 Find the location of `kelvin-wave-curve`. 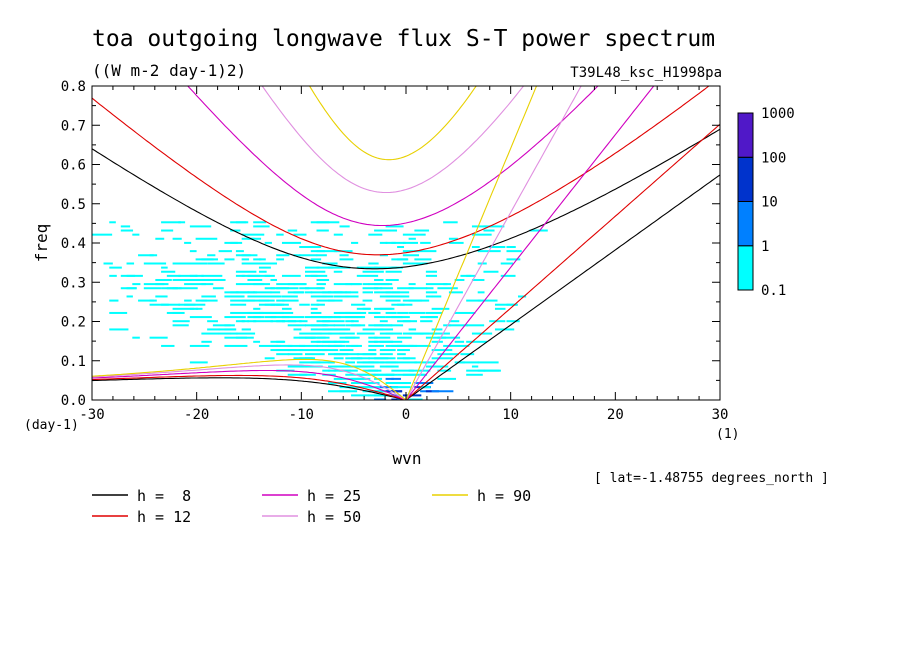

kelvin-wave-curve is located at coordinates (562, 261).